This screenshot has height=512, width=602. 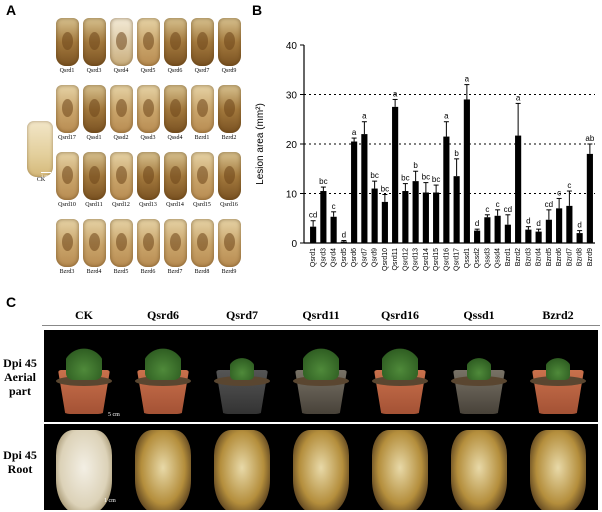 I want to click on significance-label: b, so click(x=415, y=165).